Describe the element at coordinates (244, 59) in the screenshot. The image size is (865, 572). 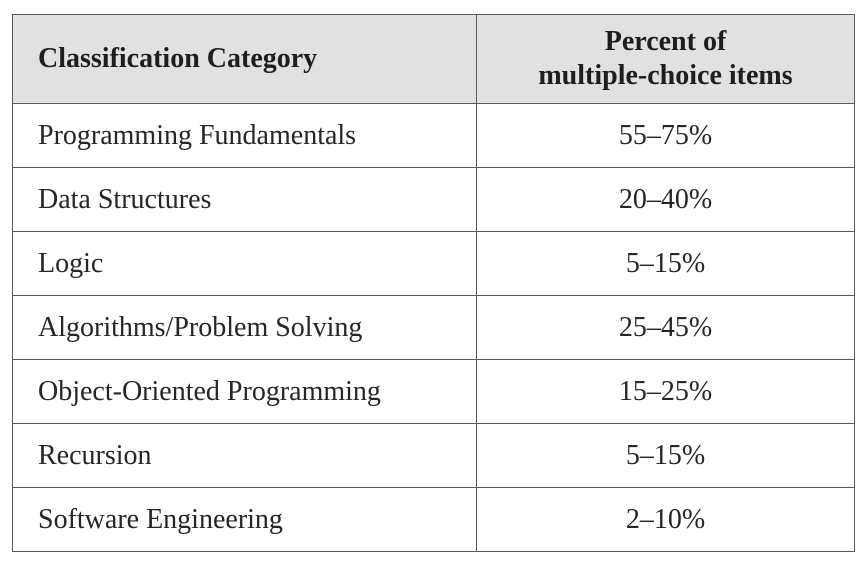
I see `header-category: Classification Category` at that location.